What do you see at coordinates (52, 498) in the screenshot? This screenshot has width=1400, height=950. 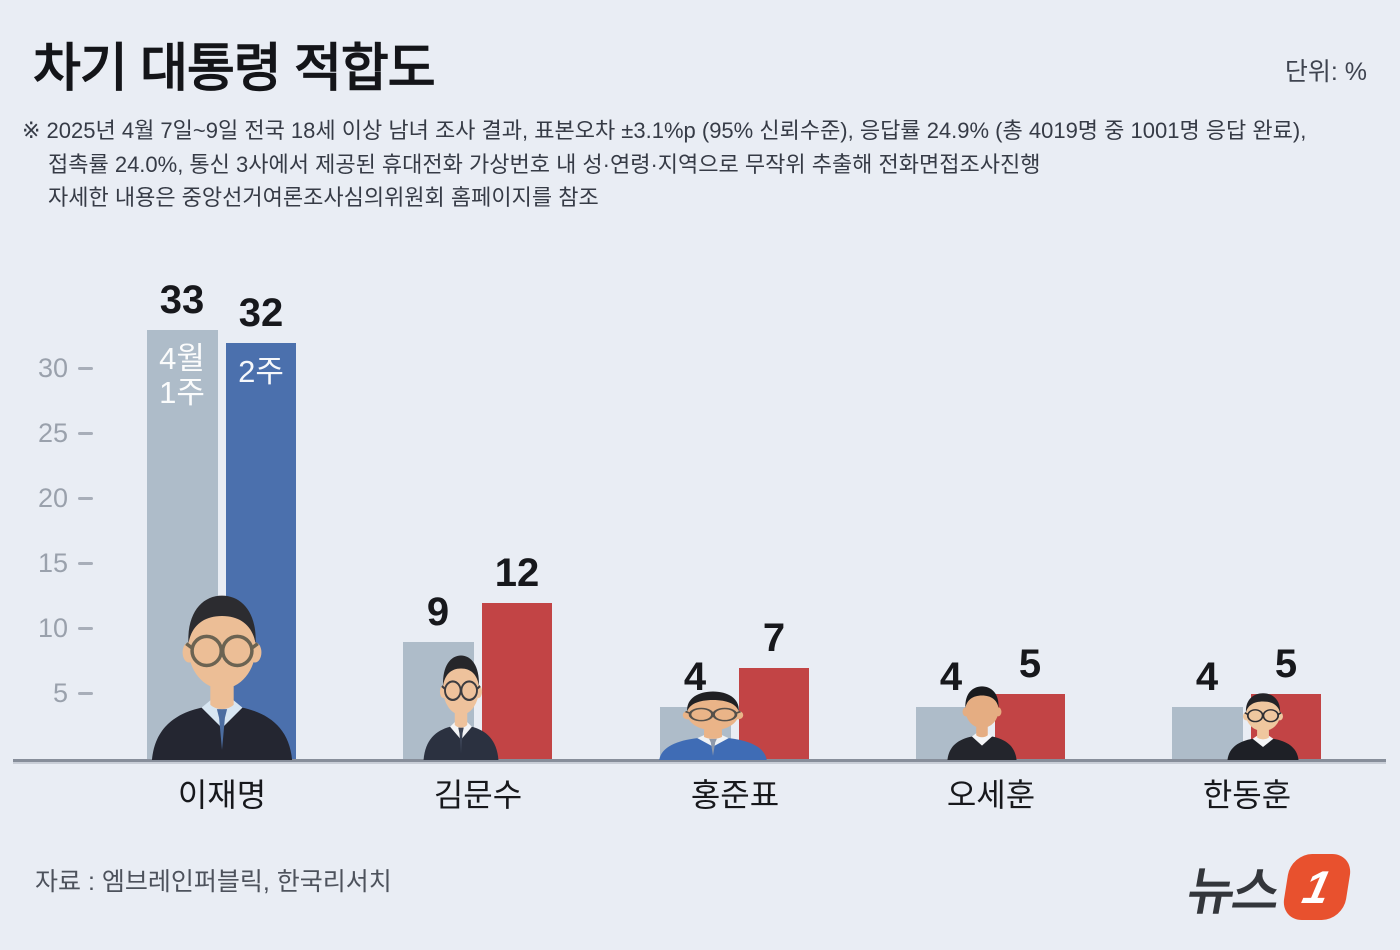 I see `y-tick-label: 20` at bounding box center [52, 498].